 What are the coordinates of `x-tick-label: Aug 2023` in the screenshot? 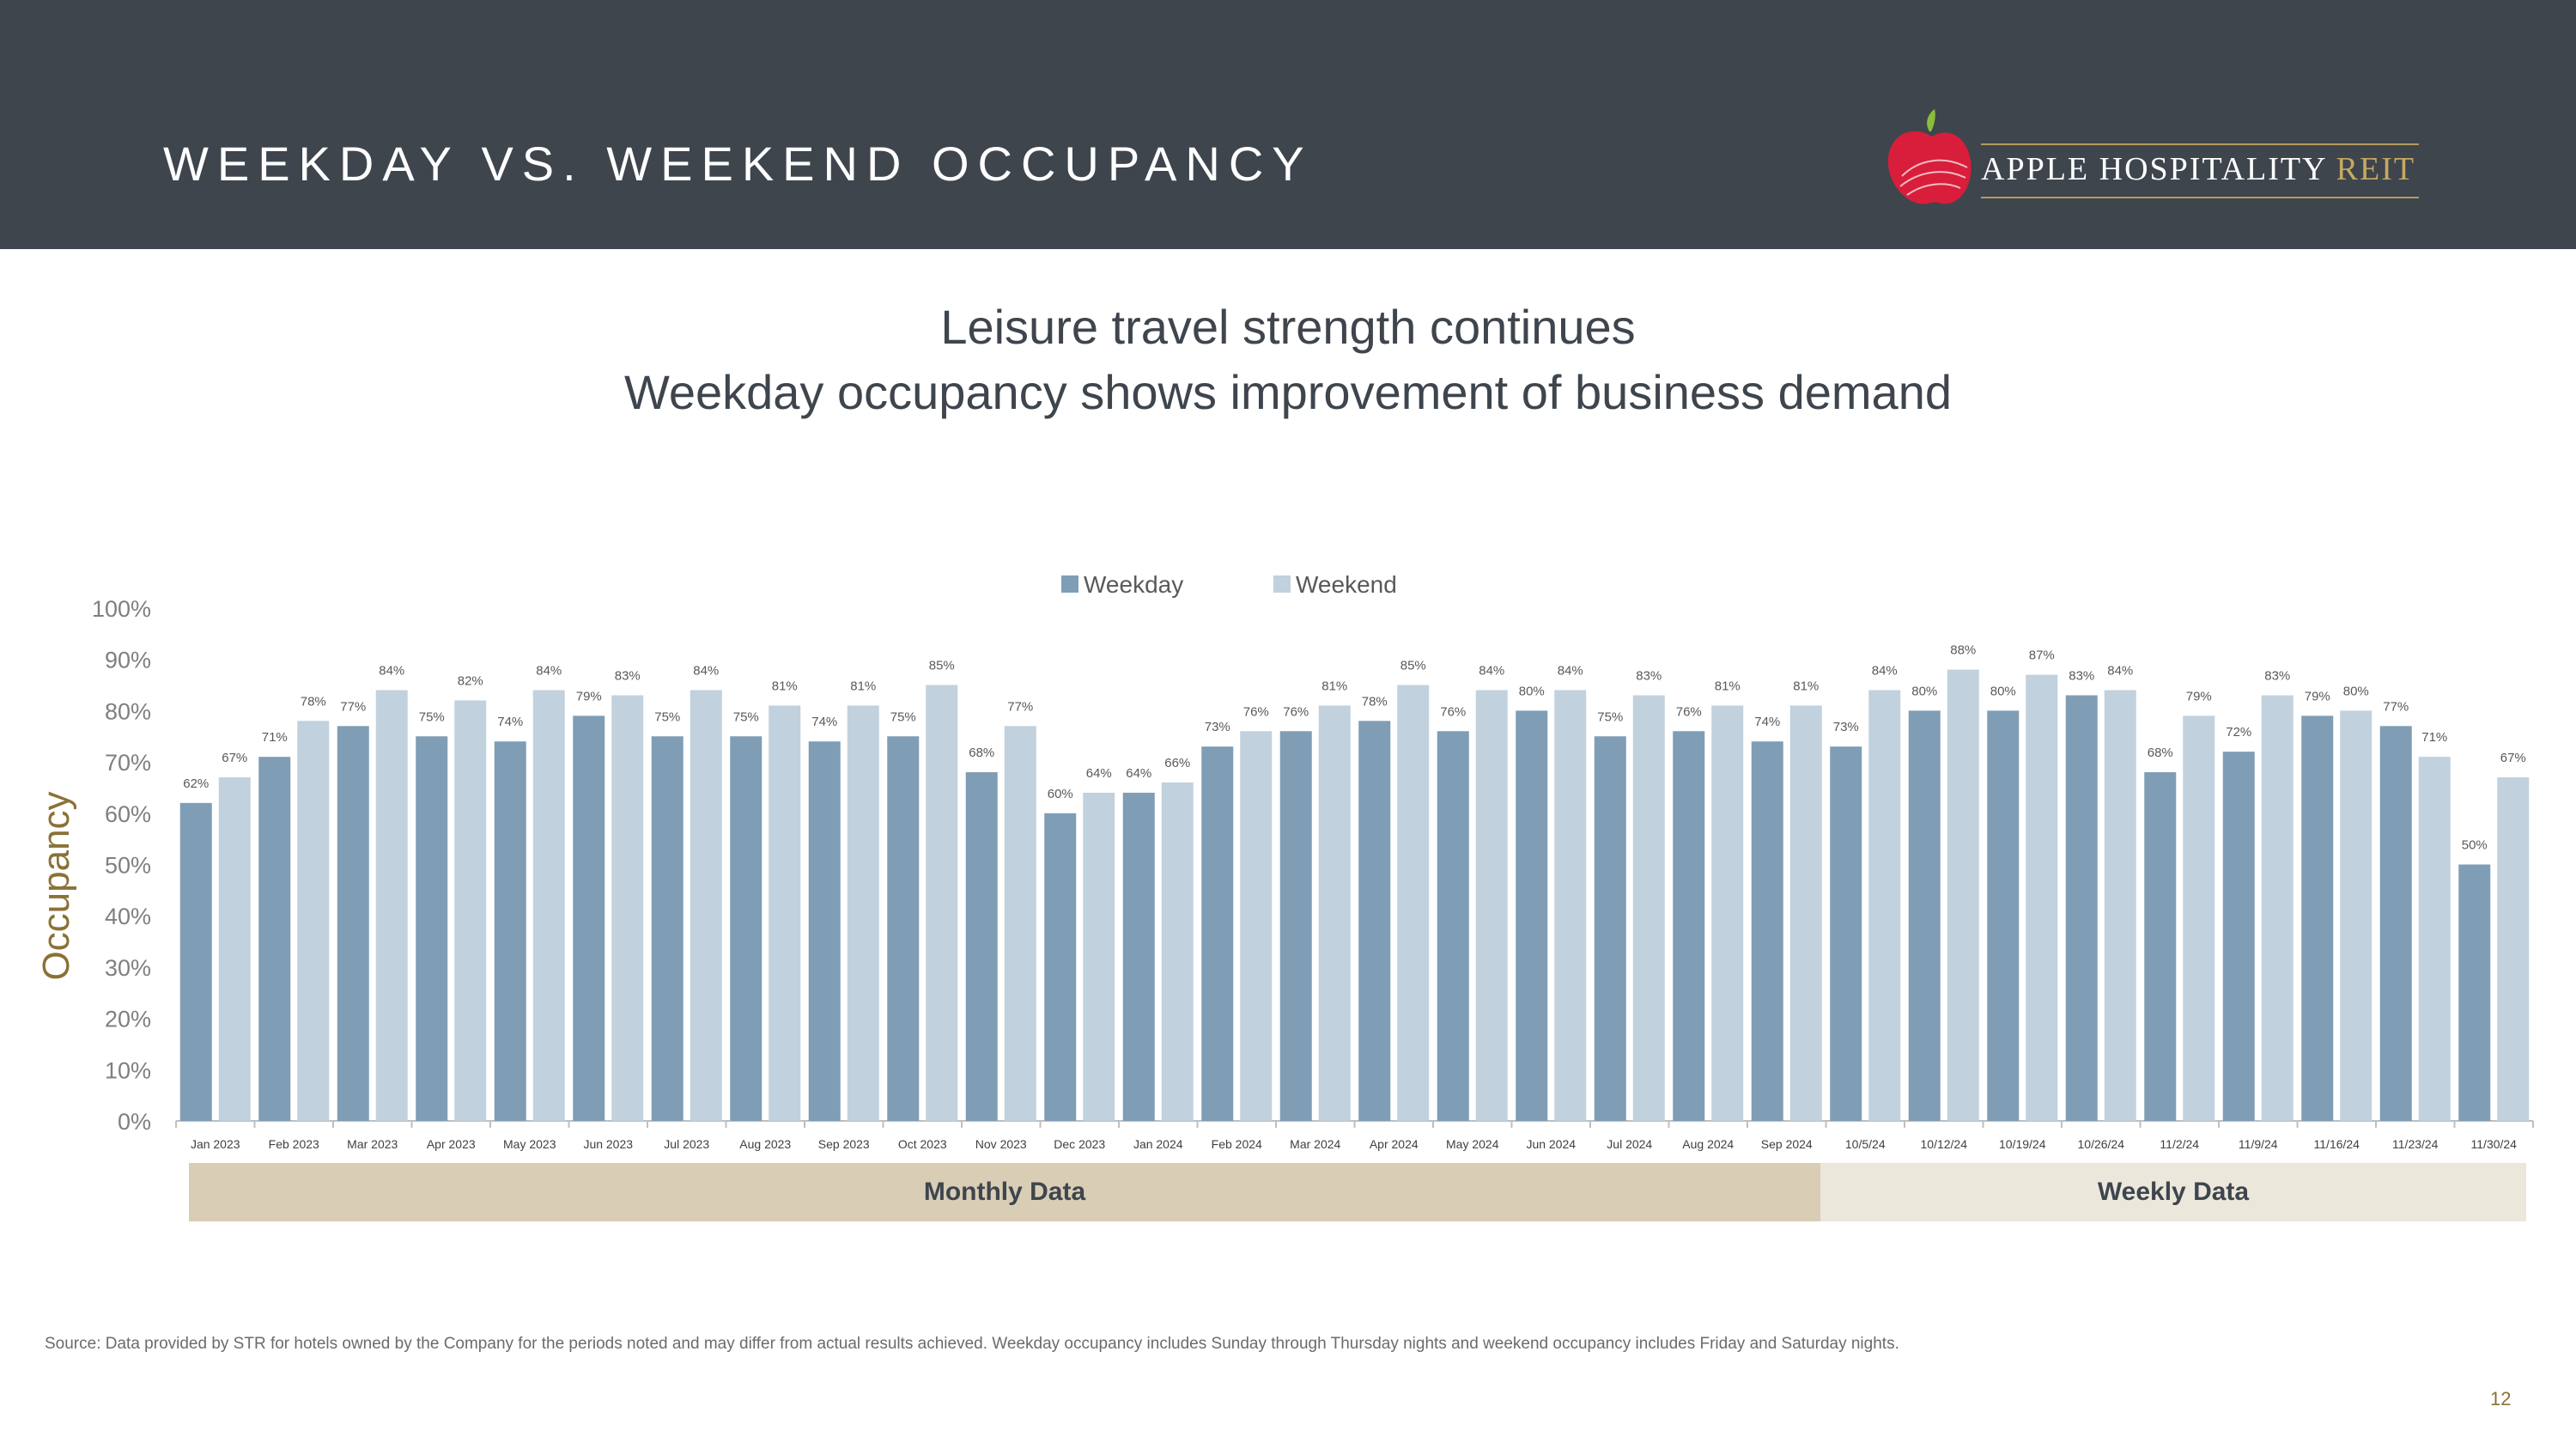 It's located at (765, 1144).